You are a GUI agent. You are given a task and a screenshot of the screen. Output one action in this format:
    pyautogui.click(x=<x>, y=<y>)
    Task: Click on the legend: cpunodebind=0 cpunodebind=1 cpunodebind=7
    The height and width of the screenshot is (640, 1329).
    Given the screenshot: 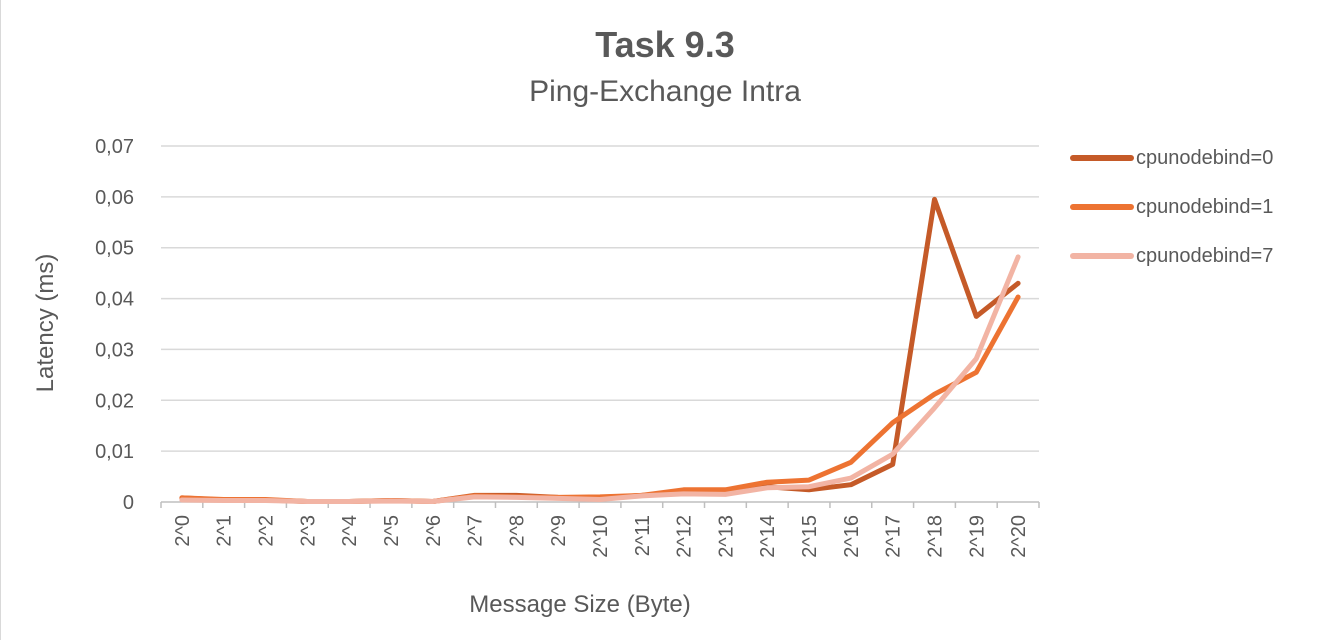 What is the action you would take?
    pyautogui.click(x=1171, y=207)
    